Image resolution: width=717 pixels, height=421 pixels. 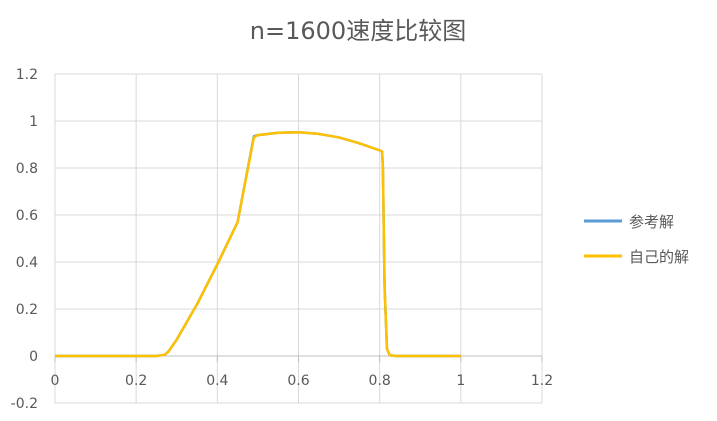 What do you see at coordinates (27, 263) in the screenshot?
I see `y-tick-label: 0.4` at bounding box center [27, 263].